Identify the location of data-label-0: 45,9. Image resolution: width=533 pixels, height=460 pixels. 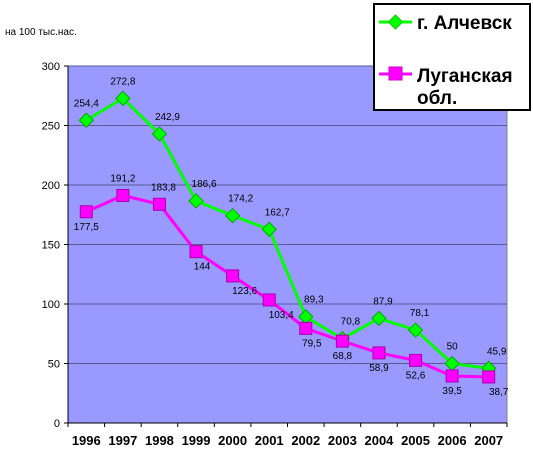
(497, 351).